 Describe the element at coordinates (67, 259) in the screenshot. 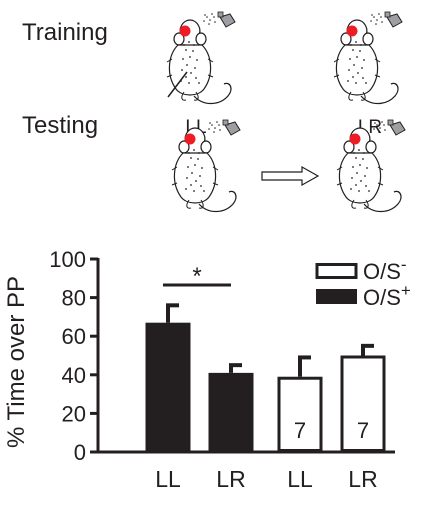

I see `y-tick-label-100: 100` at that location.